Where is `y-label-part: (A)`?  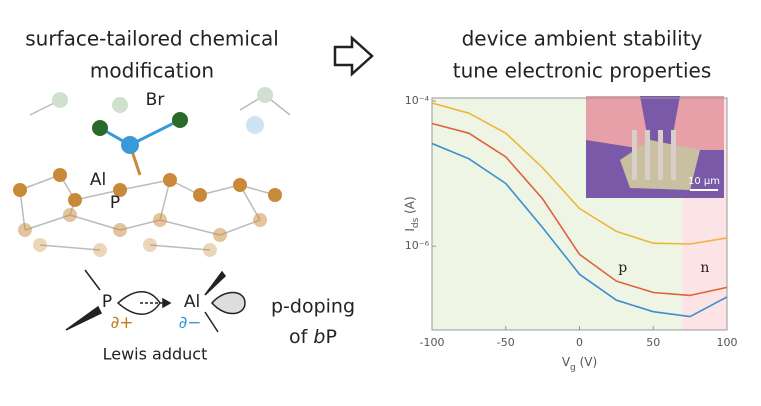 y-label-part: (A) is located at coordinates (410, 206).